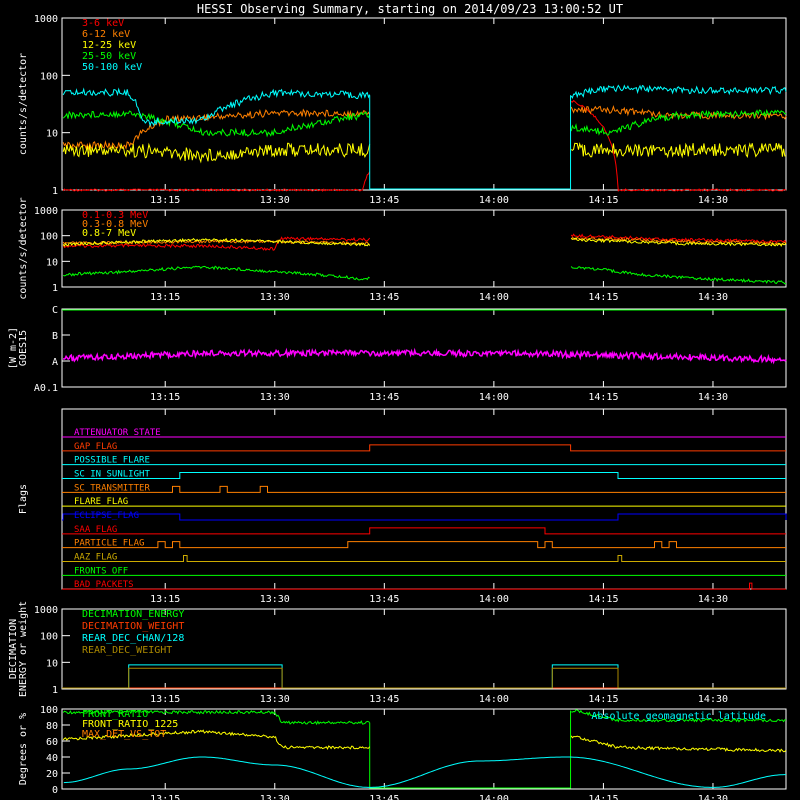  I want to click on y-tick-label-1-3: 1000, so click(46, 211).